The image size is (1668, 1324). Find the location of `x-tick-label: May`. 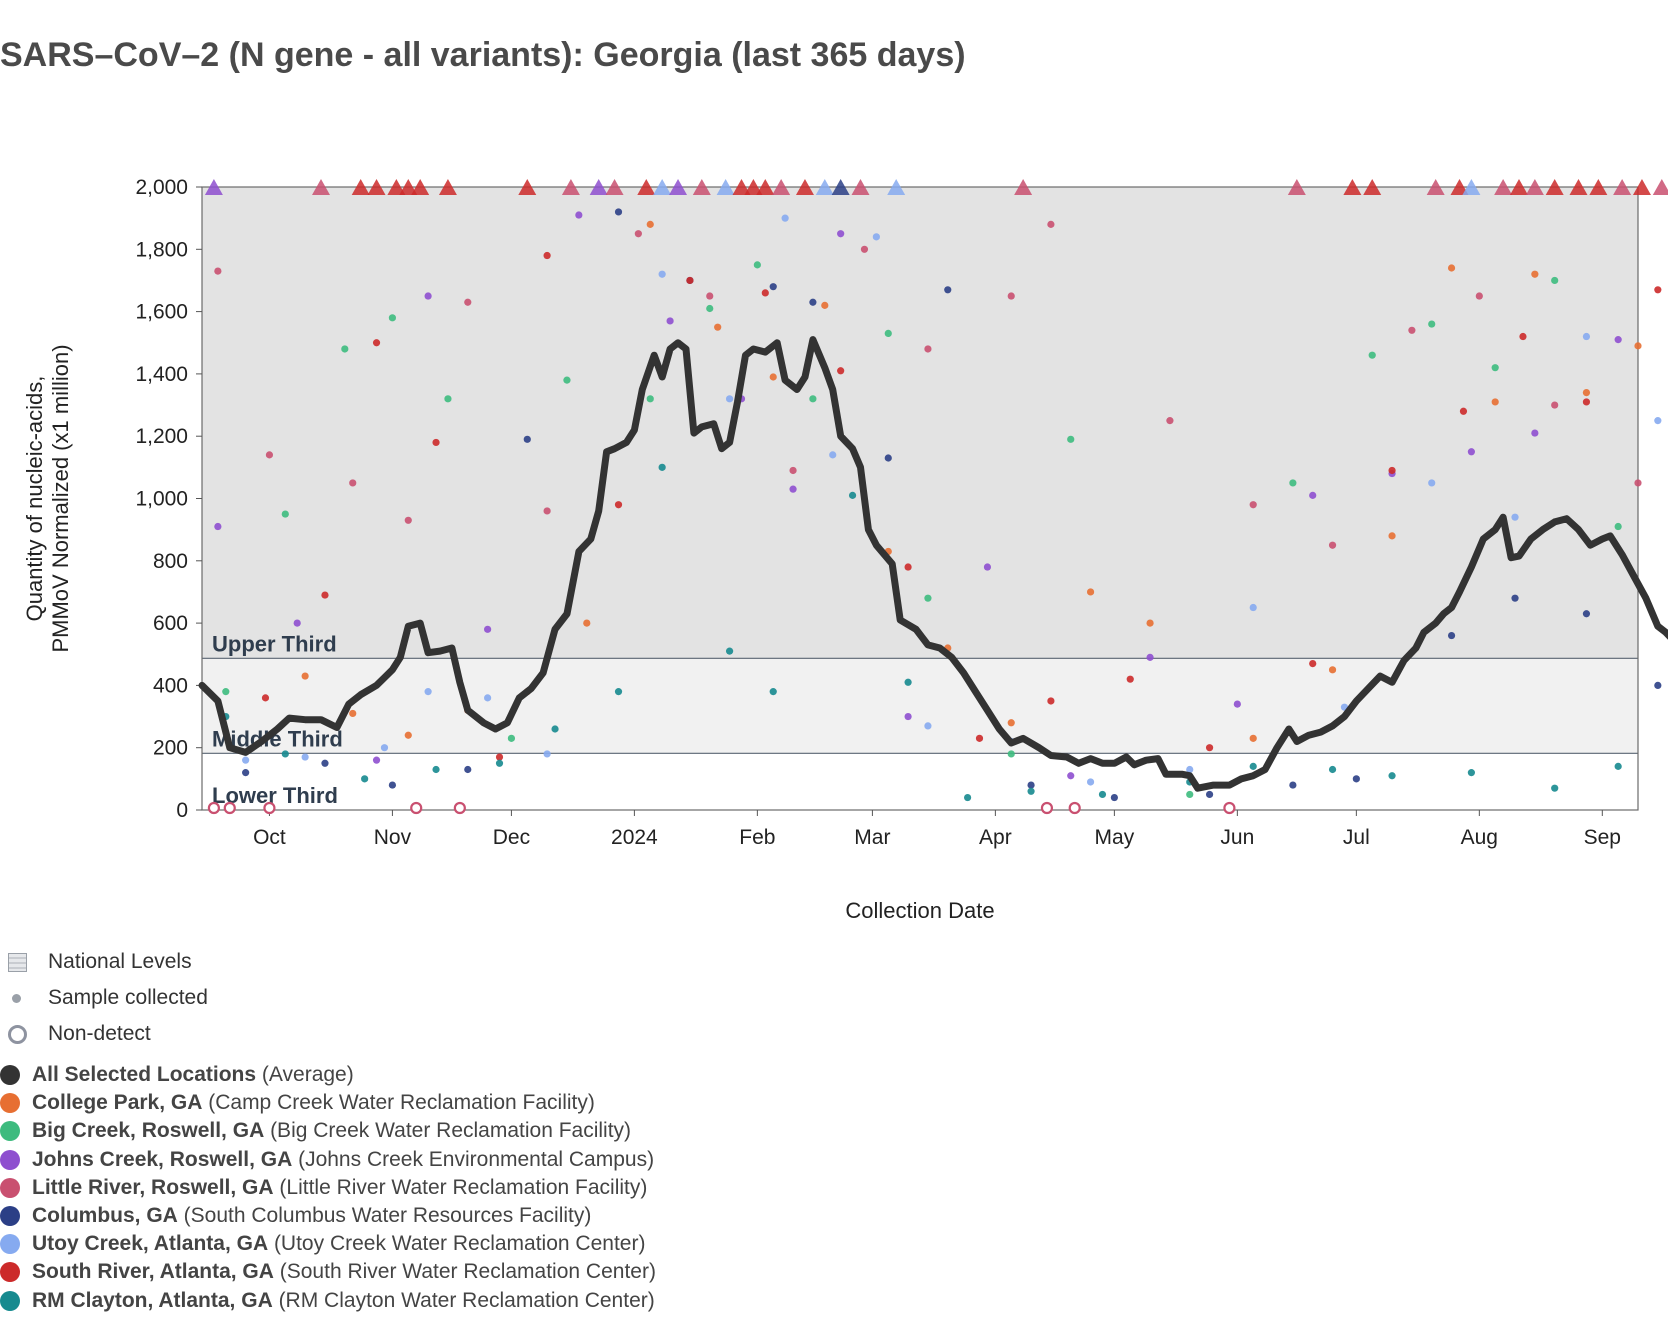

x-tick-label: May is located at coordinates (1115, 837).